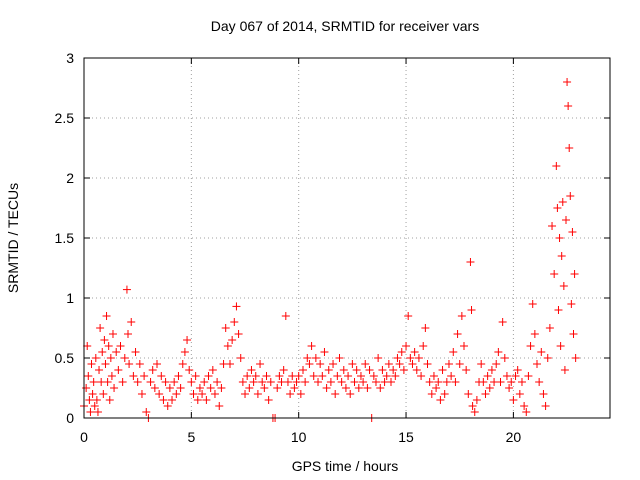 Image resolution: width=640 pixels, height=480 pixels. What do you see at coordinates (406, 437) in the screenshot?
I see `x-tick-label: 15` at bounding box center [406, 437].